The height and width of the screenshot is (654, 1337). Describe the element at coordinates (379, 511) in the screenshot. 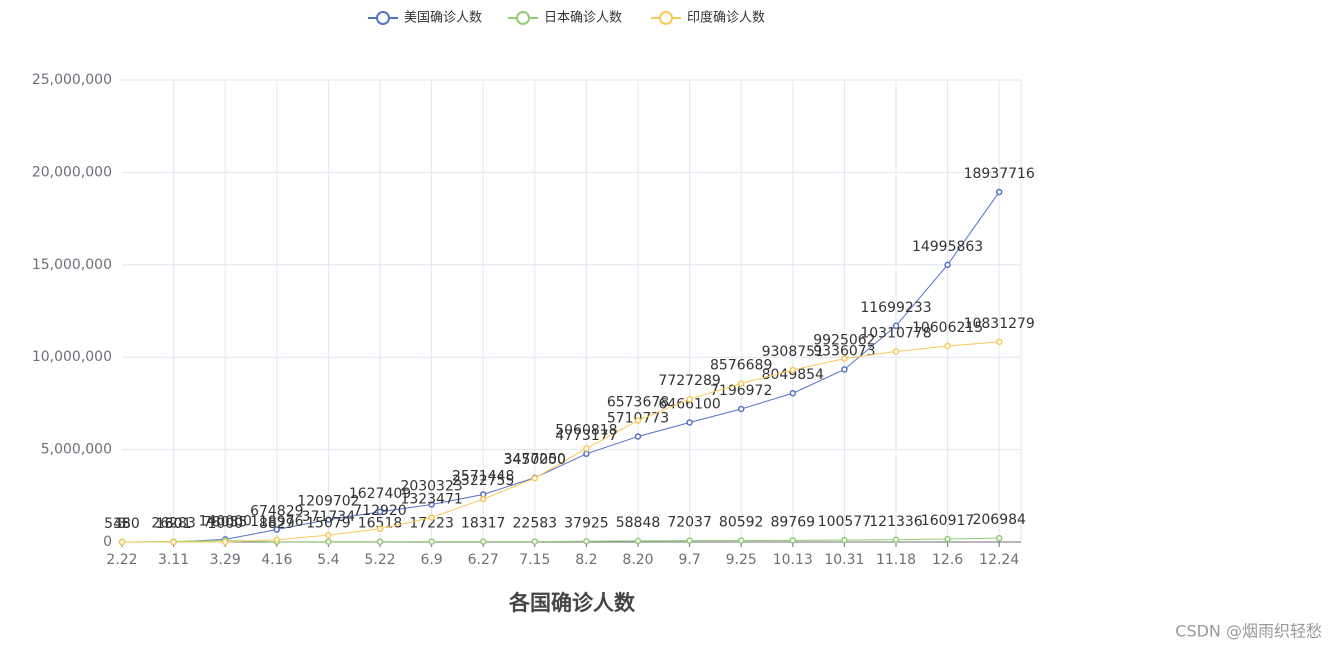

I see `data-label: 712920` at that location.